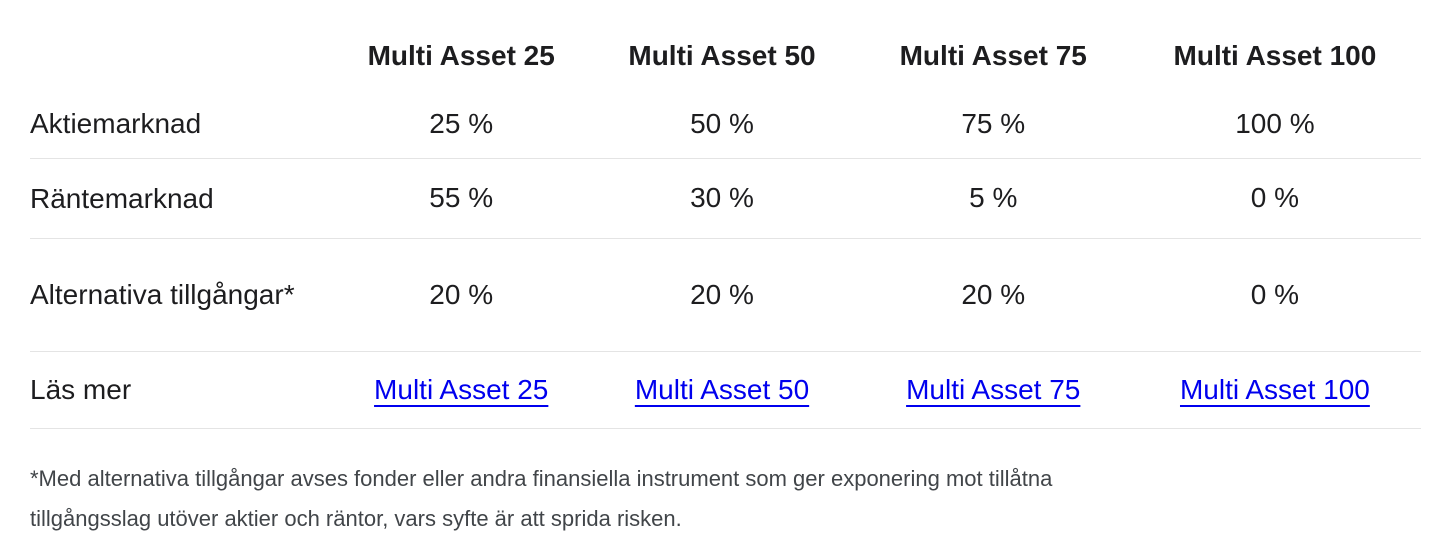 This screenshot has width=1439, height=543. What do you see at coordinates (461, 389) in the screenshot?
I see `link-multi-asset-25: Multi Asset 25` at bounding box center [461, 389].